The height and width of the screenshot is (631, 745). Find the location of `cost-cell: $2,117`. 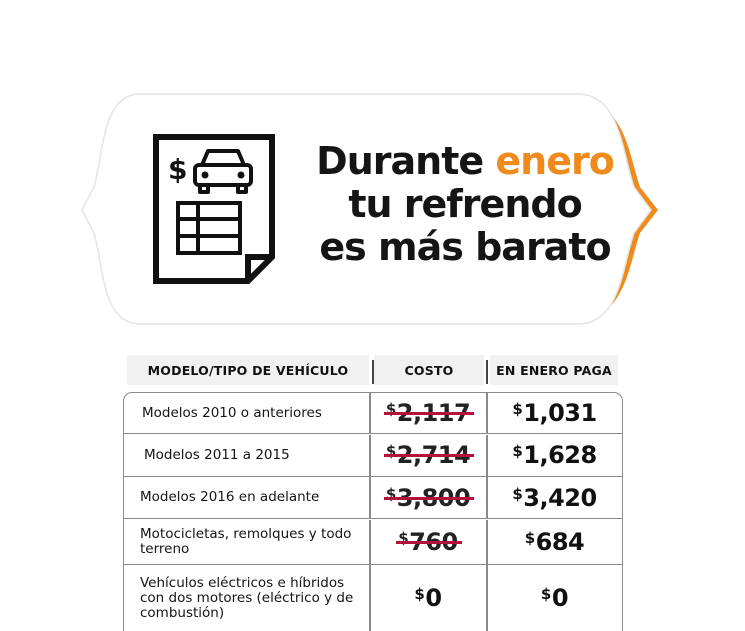

cost-cell: $2,117 is located at coordinates (428, 413).